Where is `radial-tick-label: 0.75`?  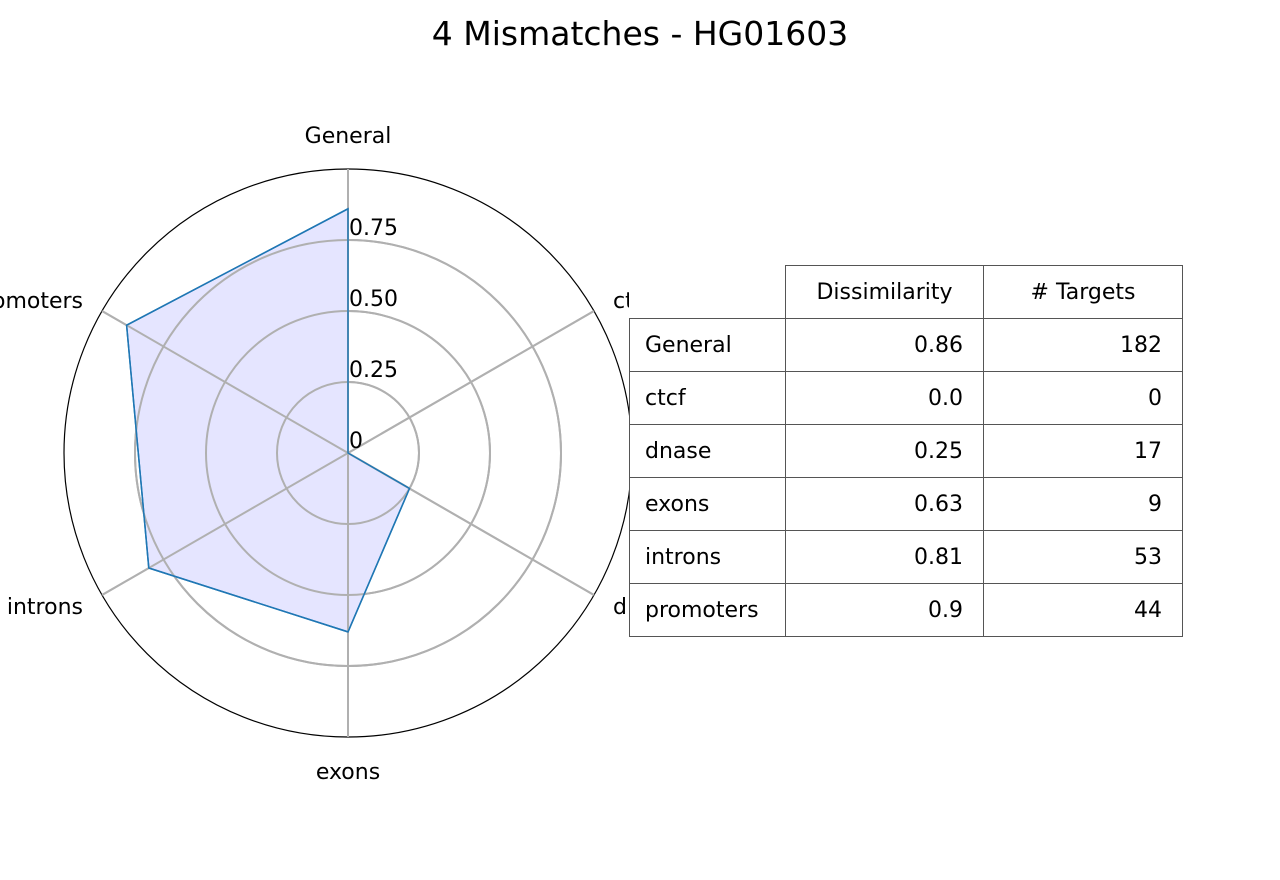
radial-tick-label: 0.75 is located at coordinates (373, 228).